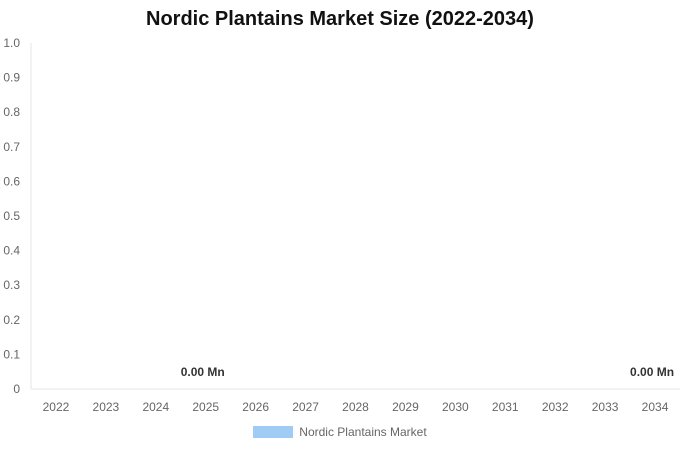  Describe the element at coordinates (16, 389) in the screenshot. I see `y-tick-label: 0` at that location.